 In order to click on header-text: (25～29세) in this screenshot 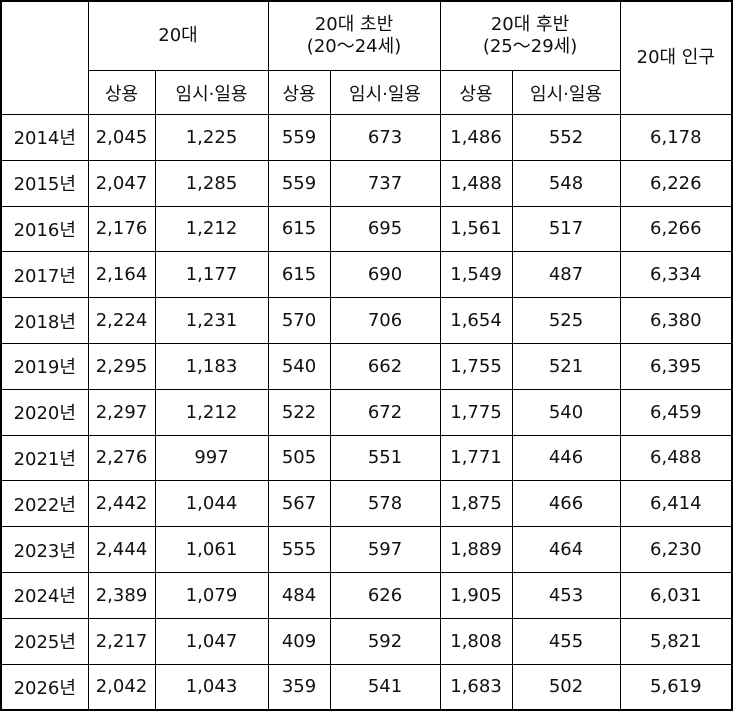, I will do `click(530, 46)`.